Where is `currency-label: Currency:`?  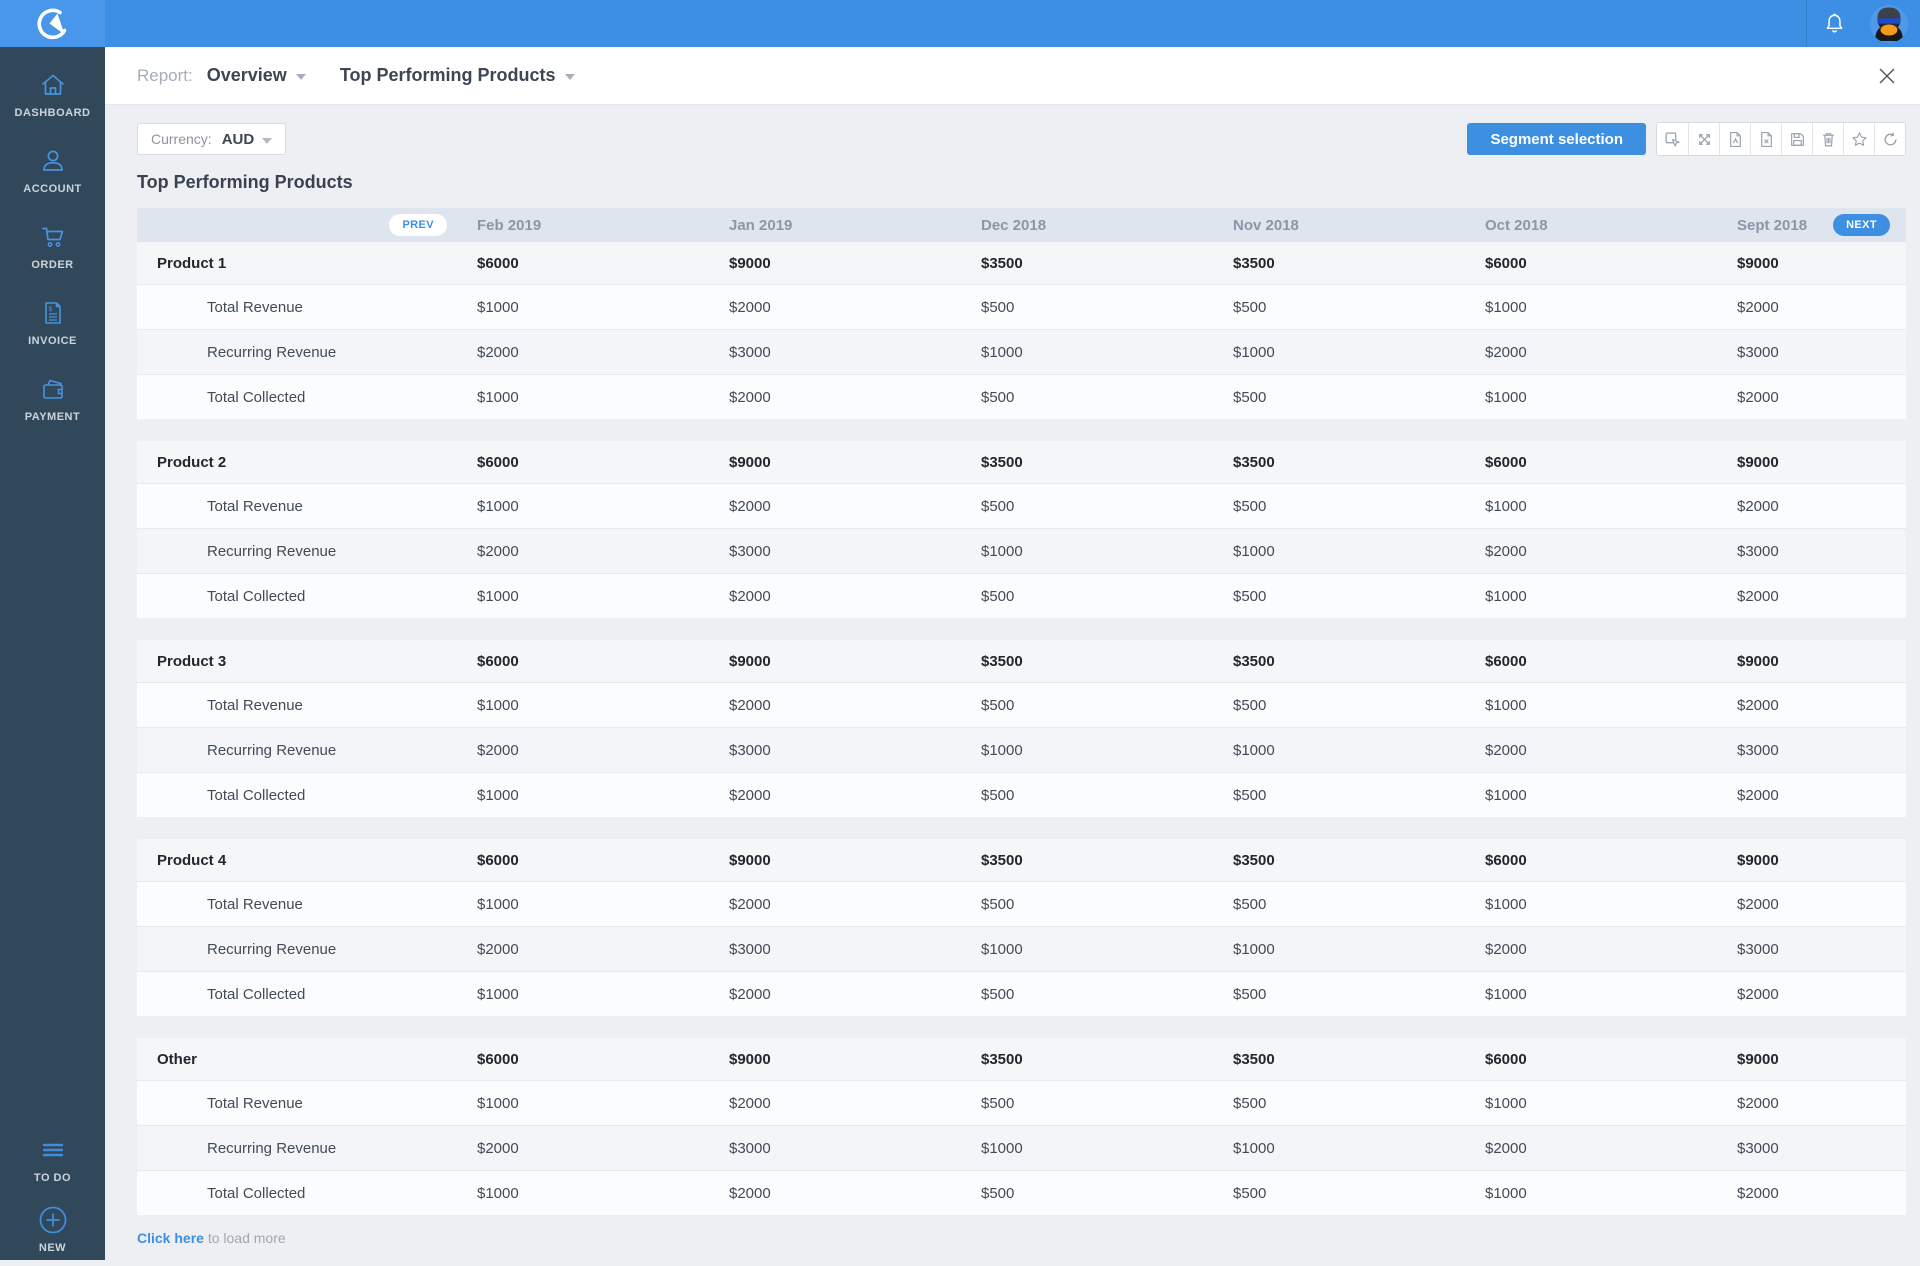
currency-label: Currency: is located at coordinates (181, 139).